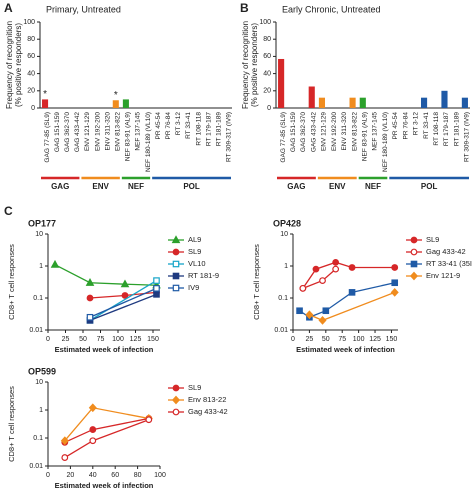  I want to click on x-tick-label: GAG 362-370, so click(67, 132).